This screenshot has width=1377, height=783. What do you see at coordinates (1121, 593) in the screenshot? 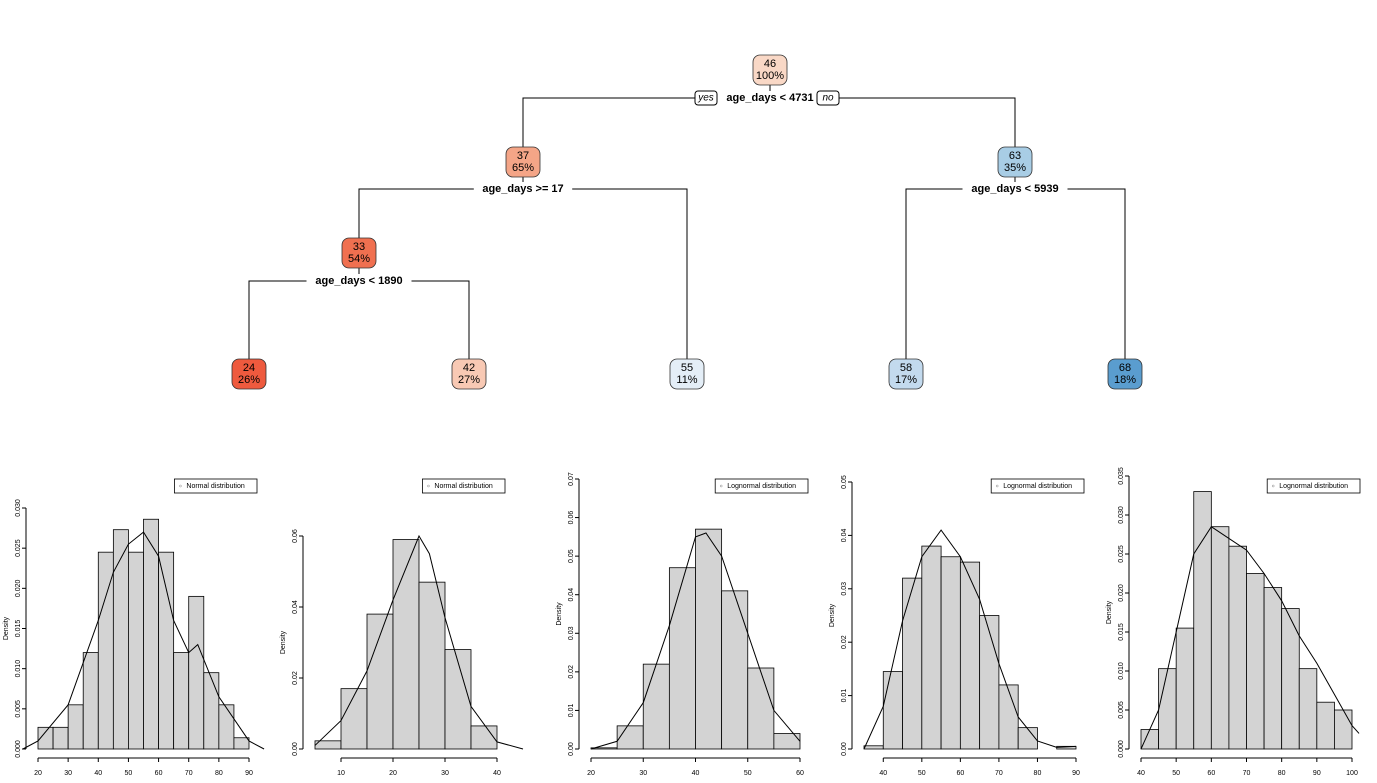
I see `y-tick-label: 0.020` at bounding box center [1121, 593].